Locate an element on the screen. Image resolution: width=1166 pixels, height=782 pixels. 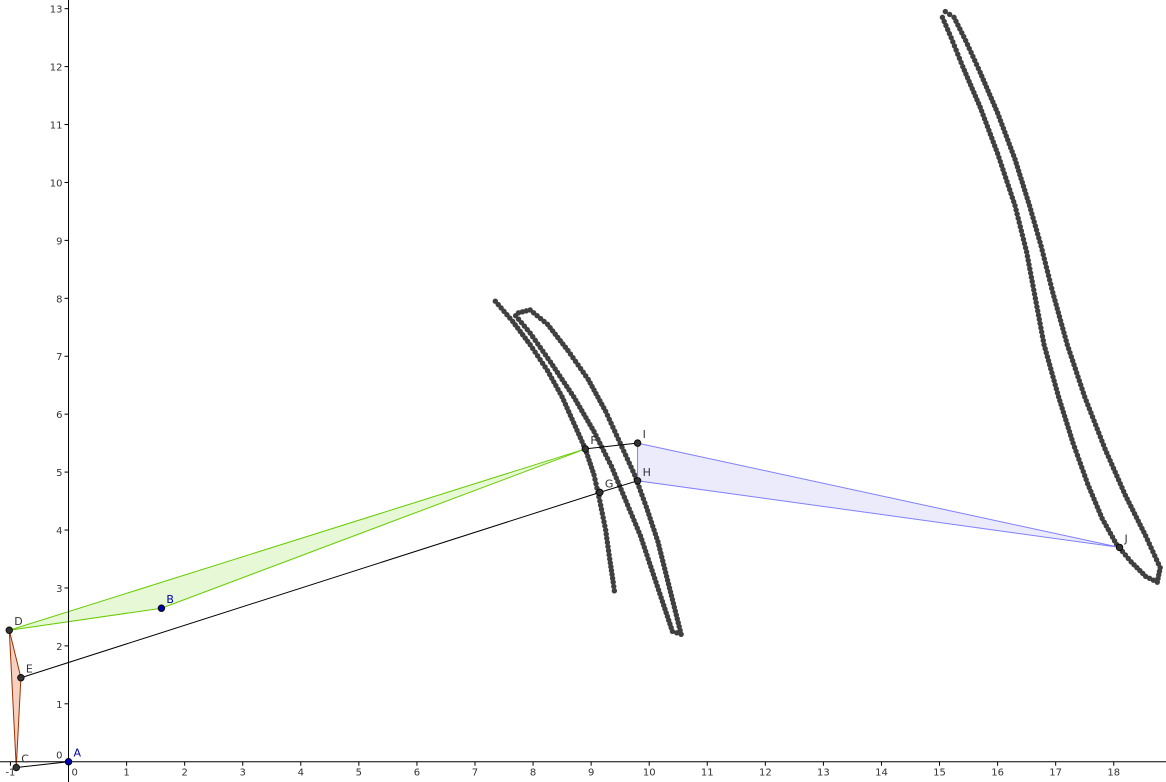
x-tick-label: 11 is located at coordinates (707, 773).